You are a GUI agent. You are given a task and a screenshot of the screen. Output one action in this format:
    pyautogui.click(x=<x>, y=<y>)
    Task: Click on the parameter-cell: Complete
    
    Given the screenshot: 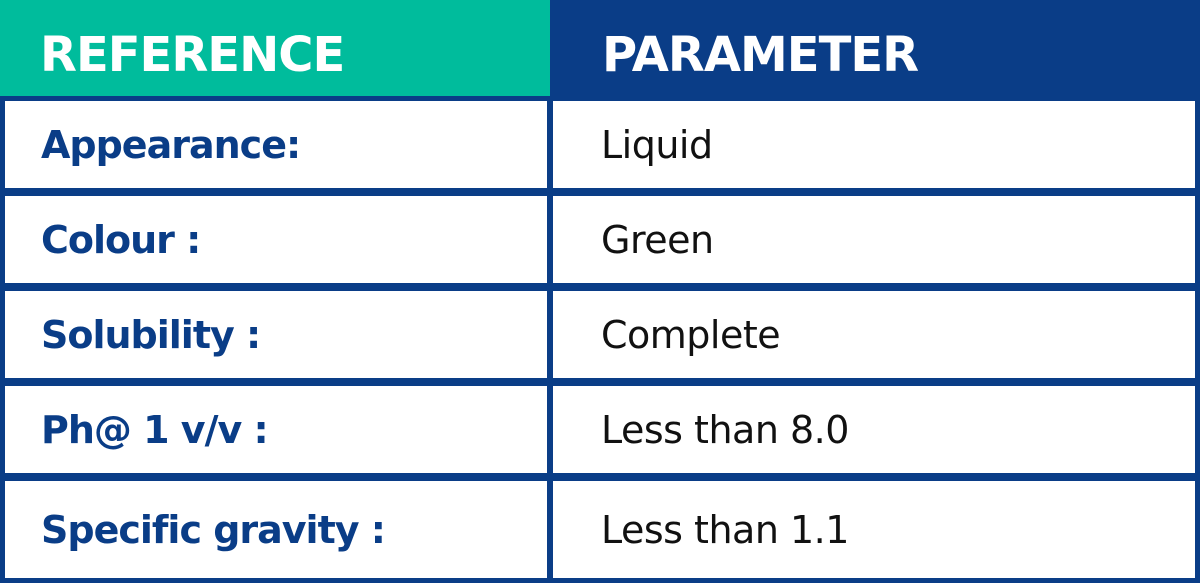 What is the action you would take?
    pyautogui.click(x=874, y=334)
    